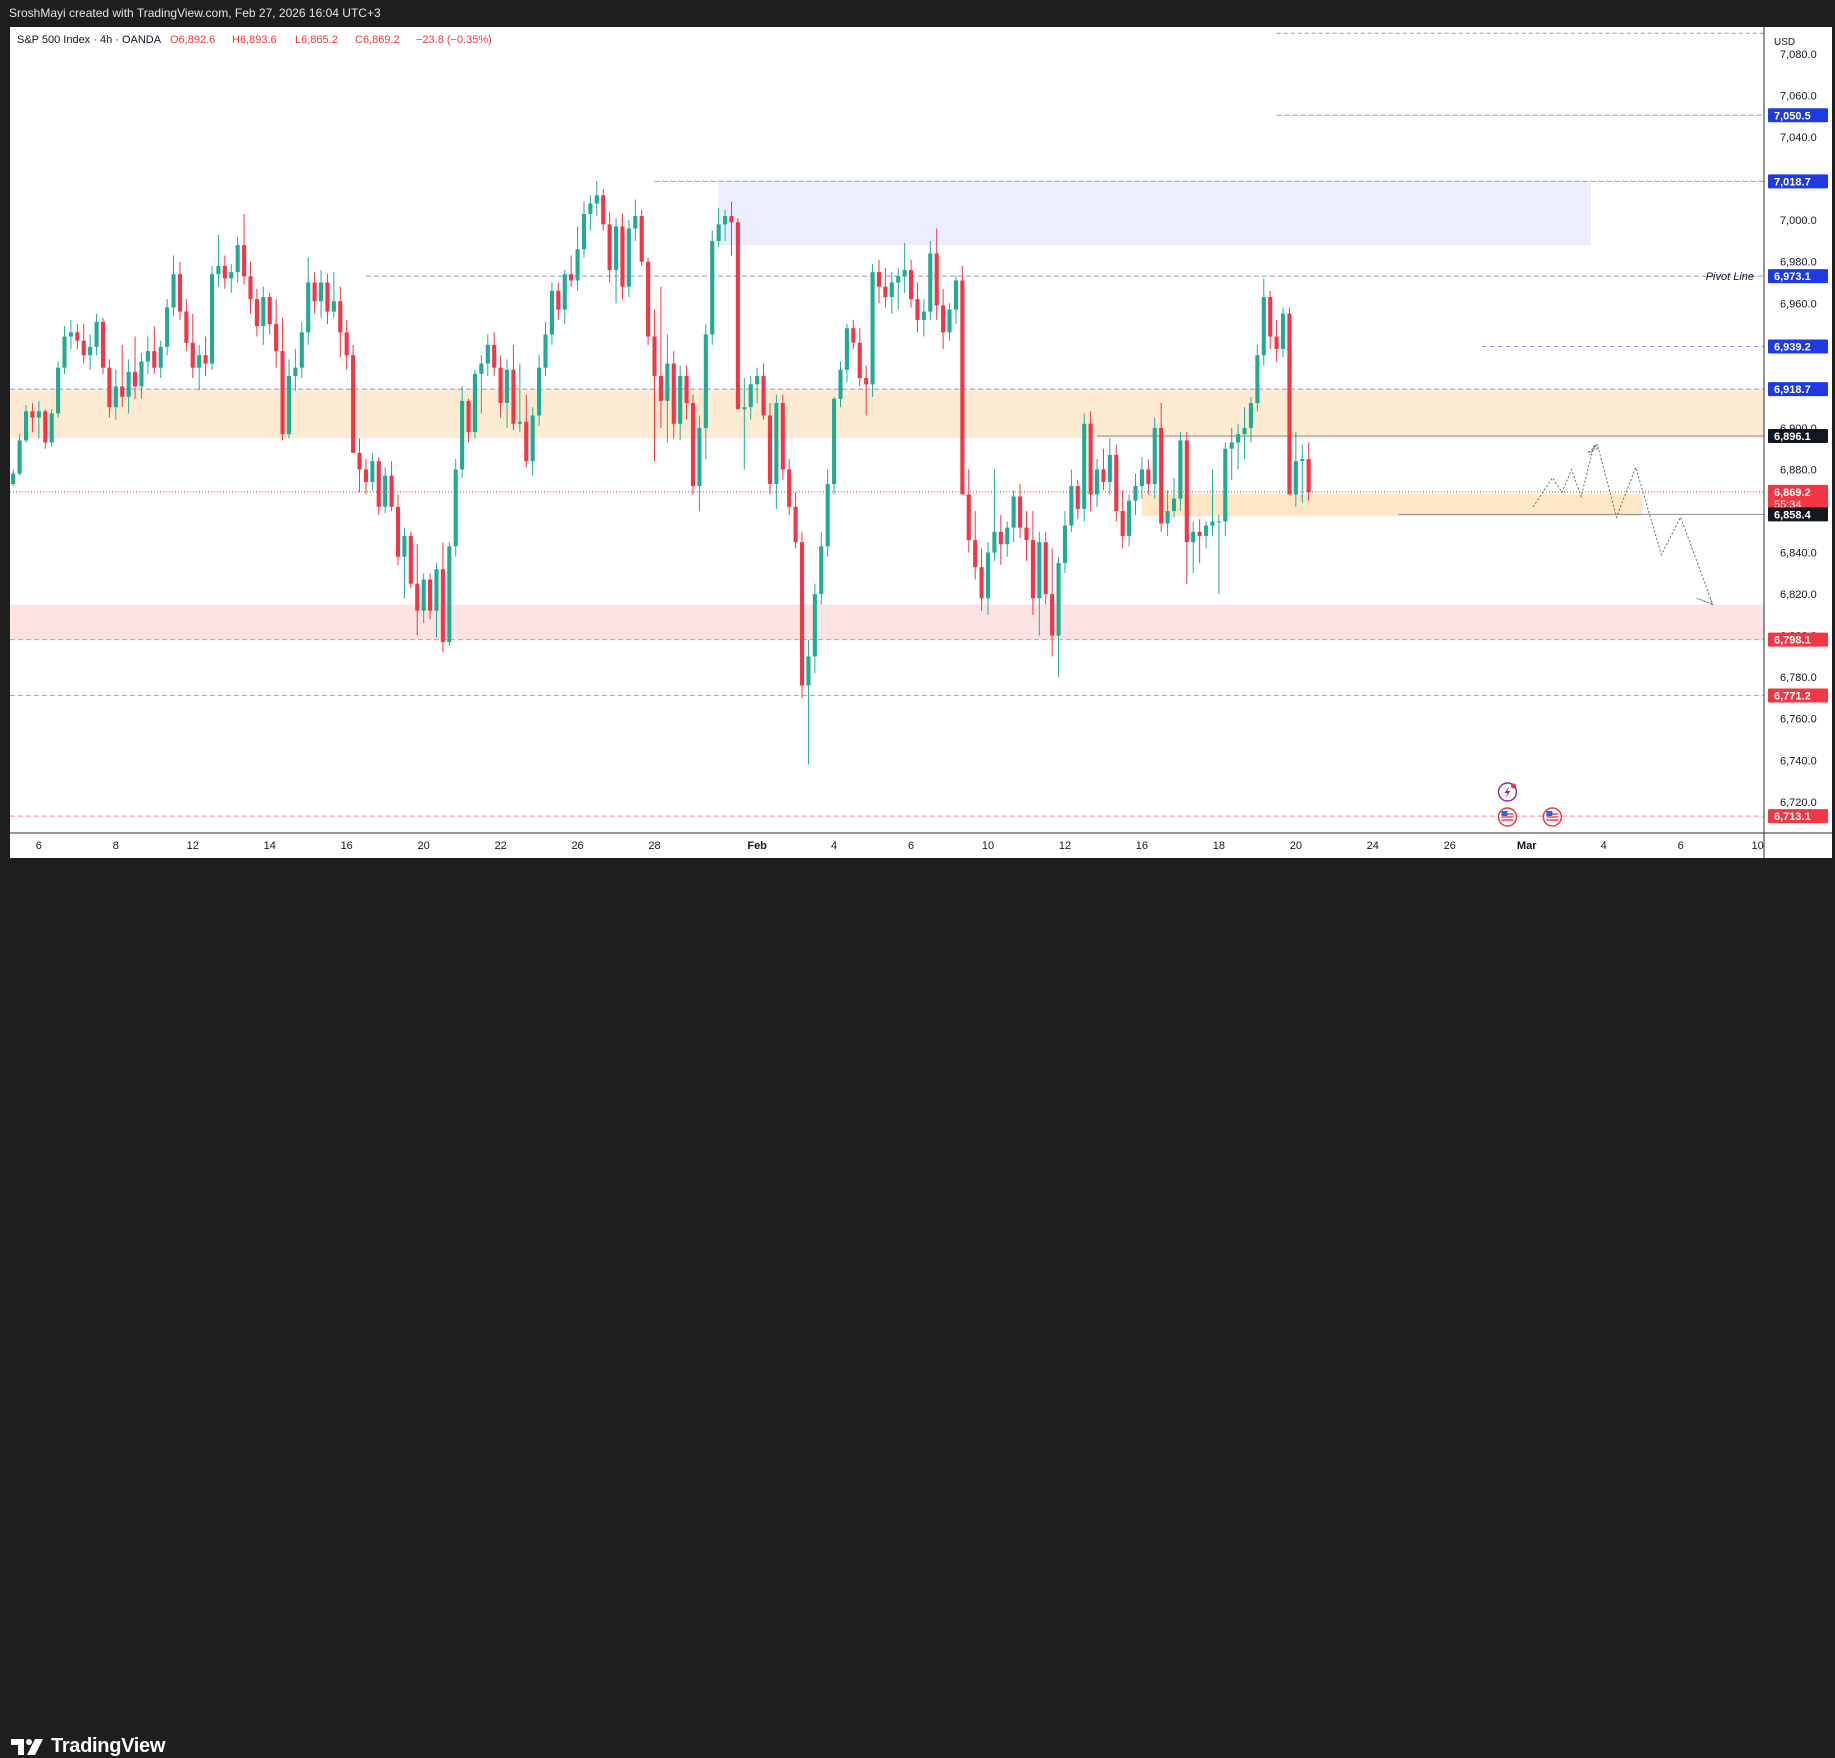 The width and height of the screenshot is (1835, 1758). What do you see at coordinates (88, 1746) in the screenshot?
I see `tradingview-logo: TradingView` at bounding box center [88, 1746].